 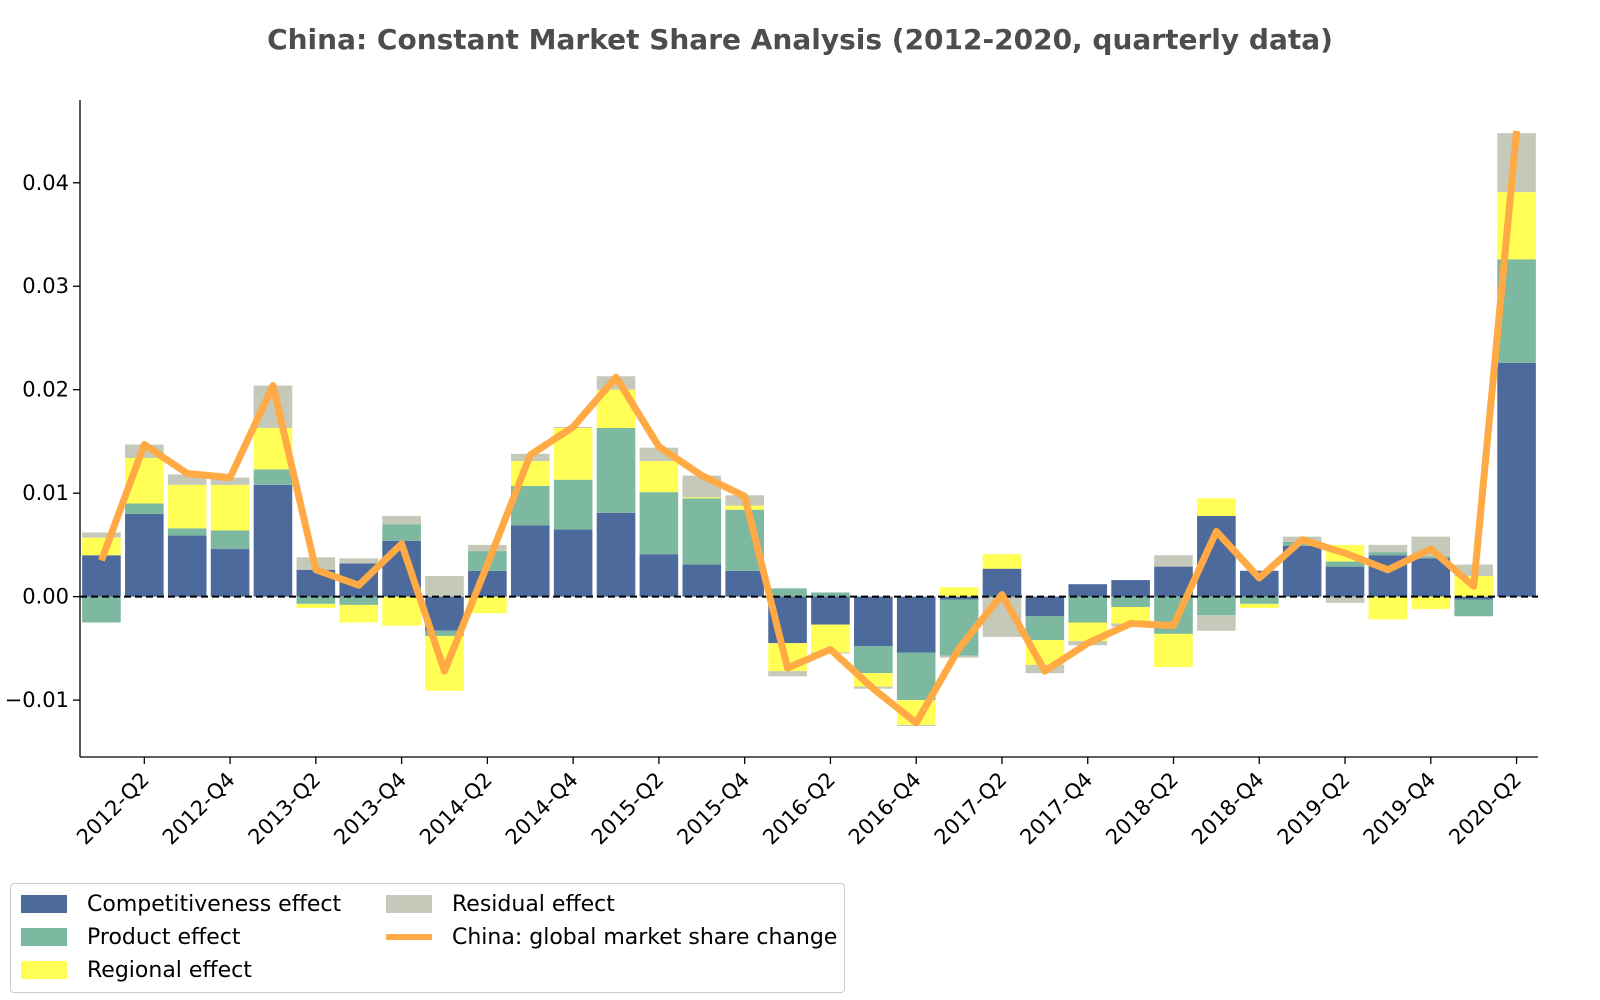 I want to click on bar-regional-effect-2014-Q2, so click(x=487, y=605).